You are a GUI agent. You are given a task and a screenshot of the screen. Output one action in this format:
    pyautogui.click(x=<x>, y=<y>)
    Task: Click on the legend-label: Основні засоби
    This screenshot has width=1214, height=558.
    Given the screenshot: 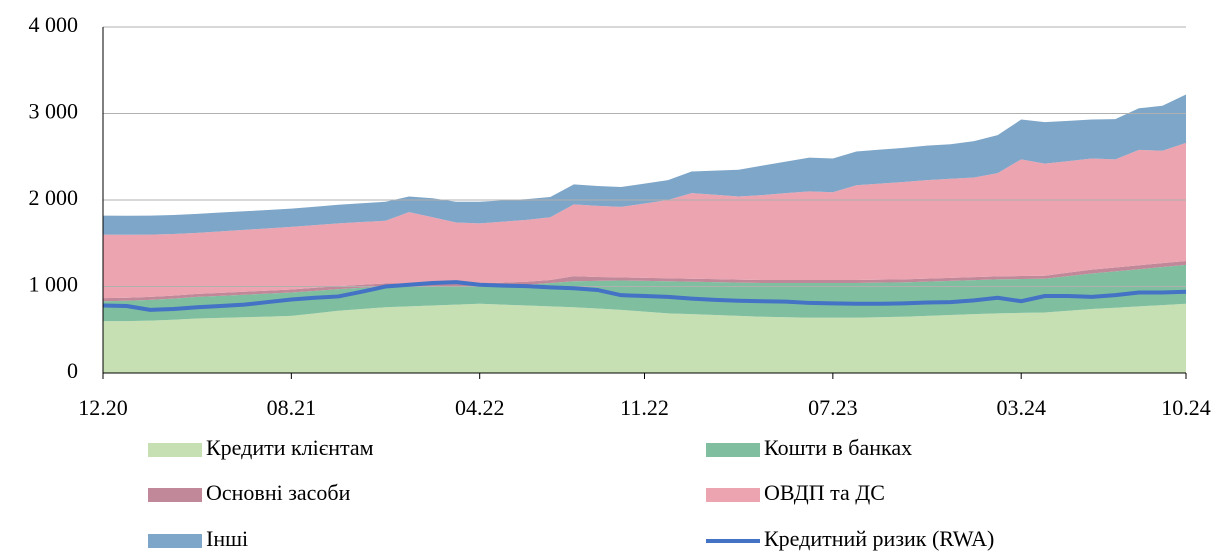 What is the action you would take?
    pyautogui.click(x=278, y=492)
    